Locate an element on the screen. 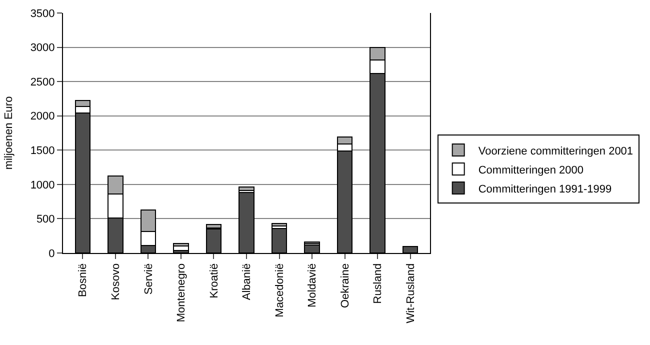 The width and height of the screenshot is (650, 345). legend-label: Committeringen 1991-1999 is located at coordinates (545, 189).